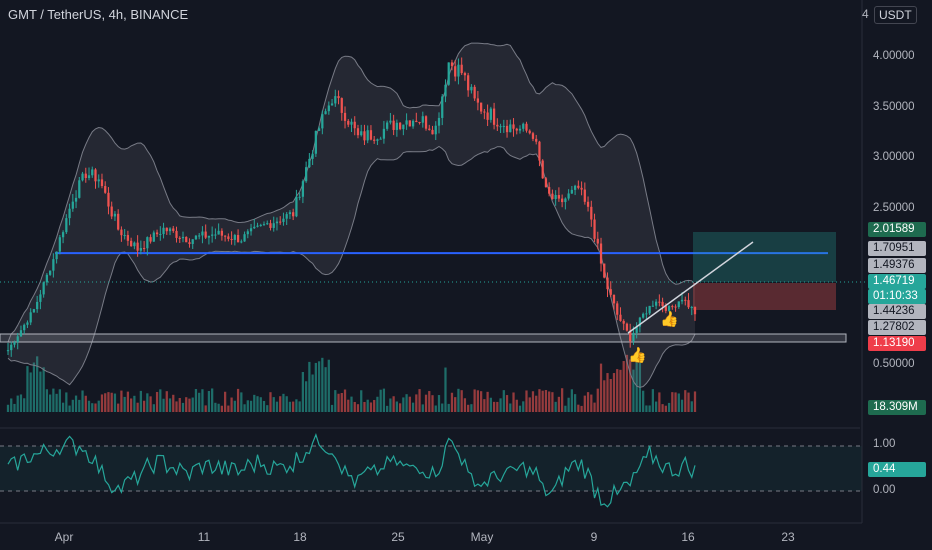  I want to click on time-tick: 25, so click(398, 537).